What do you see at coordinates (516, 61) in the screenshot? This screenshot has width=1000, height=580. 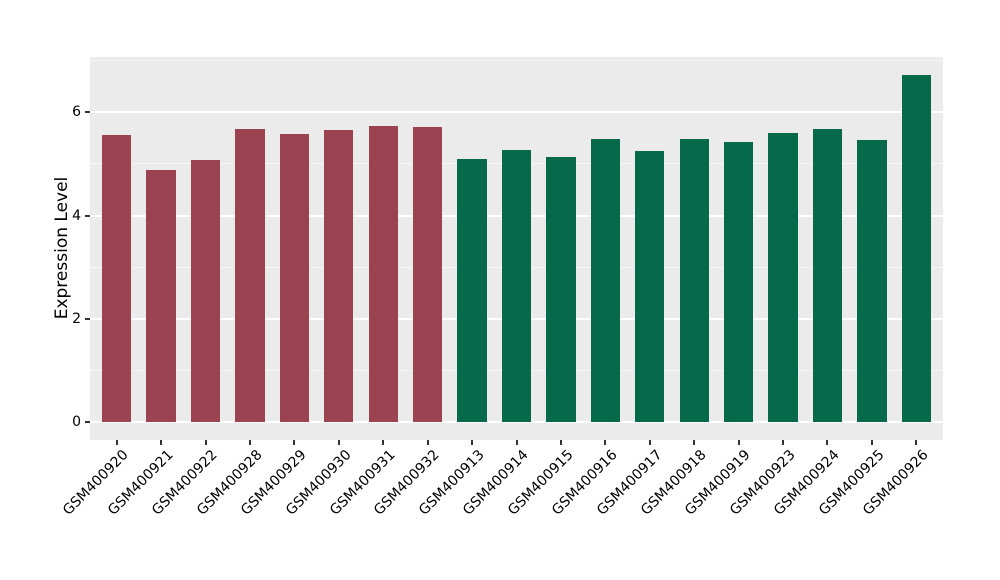 I see `gridline-minor` at bounding box center [516, 61].